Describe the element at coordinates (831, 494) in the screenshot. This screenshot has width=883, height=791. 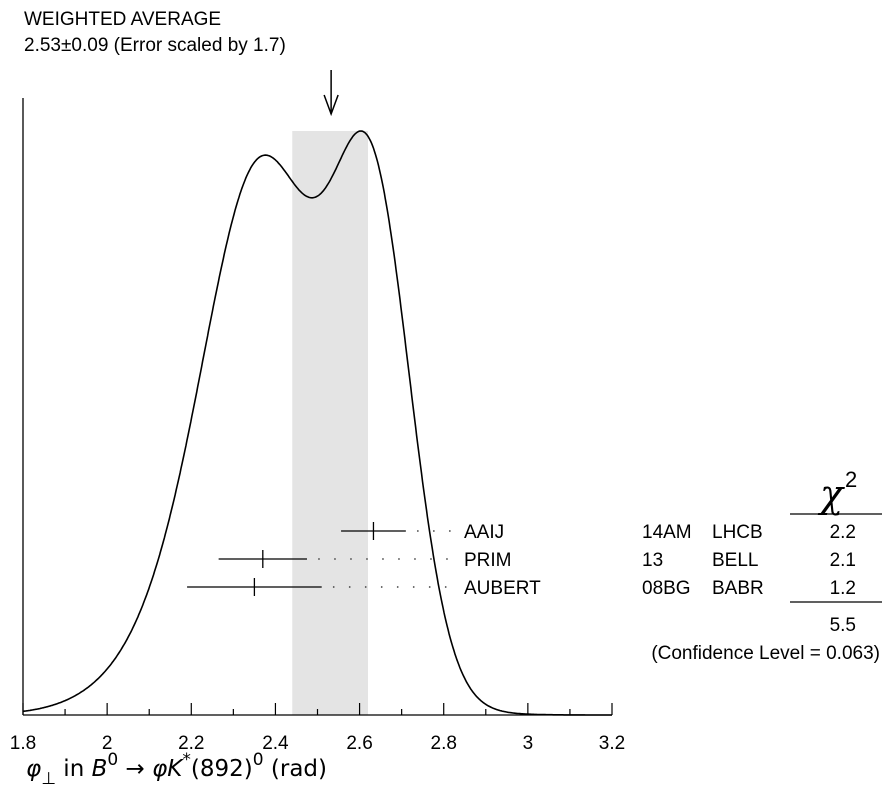
I see `svg-text: χ` at that location.